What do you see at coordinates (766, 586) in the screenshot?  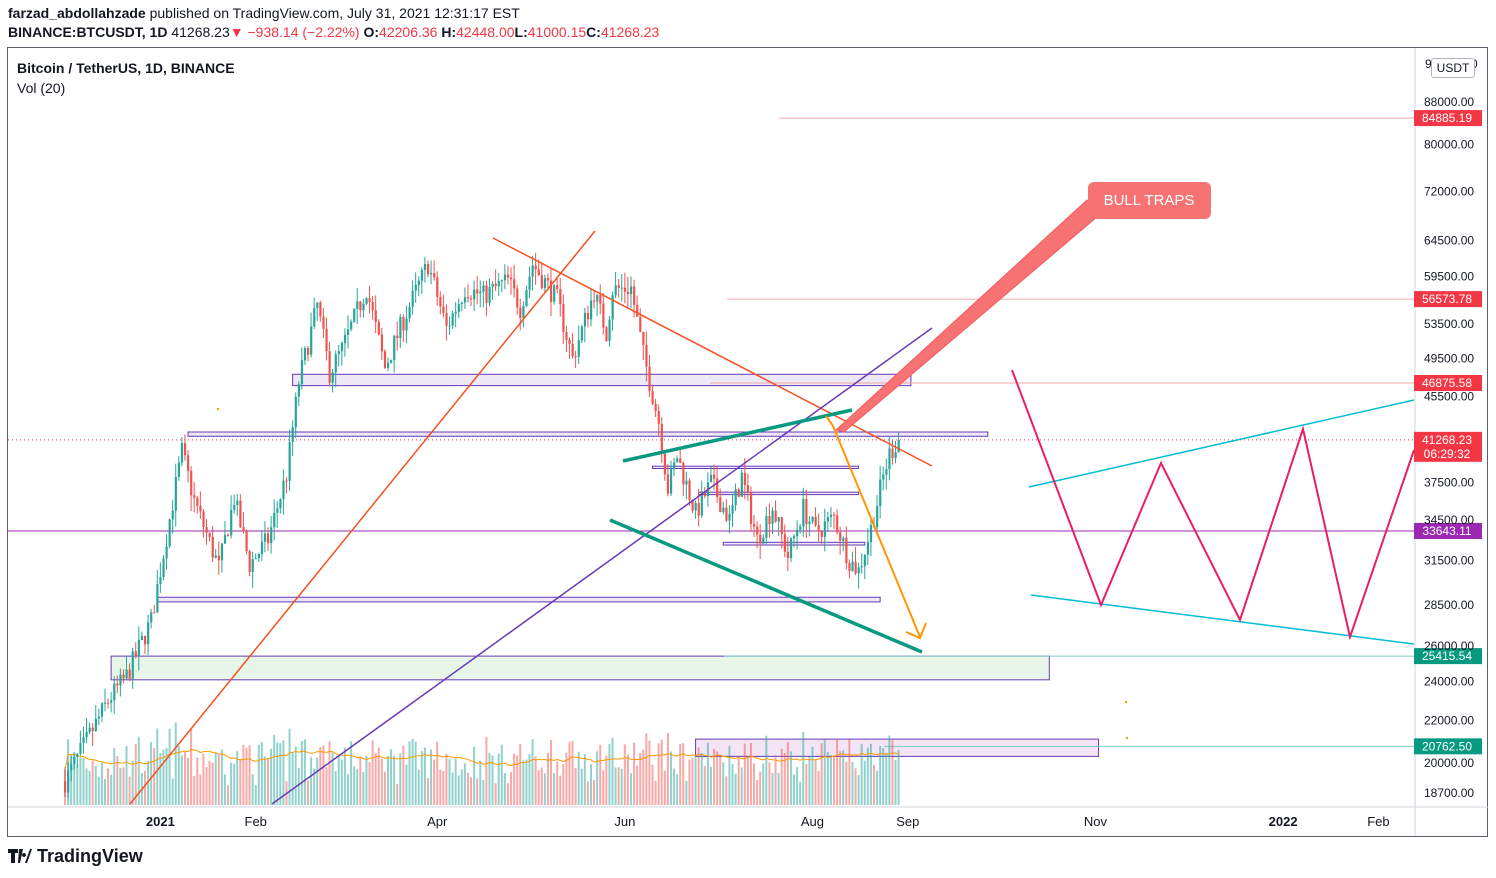 I see `wedge-bottom-line` at bounding box center [766, 586].